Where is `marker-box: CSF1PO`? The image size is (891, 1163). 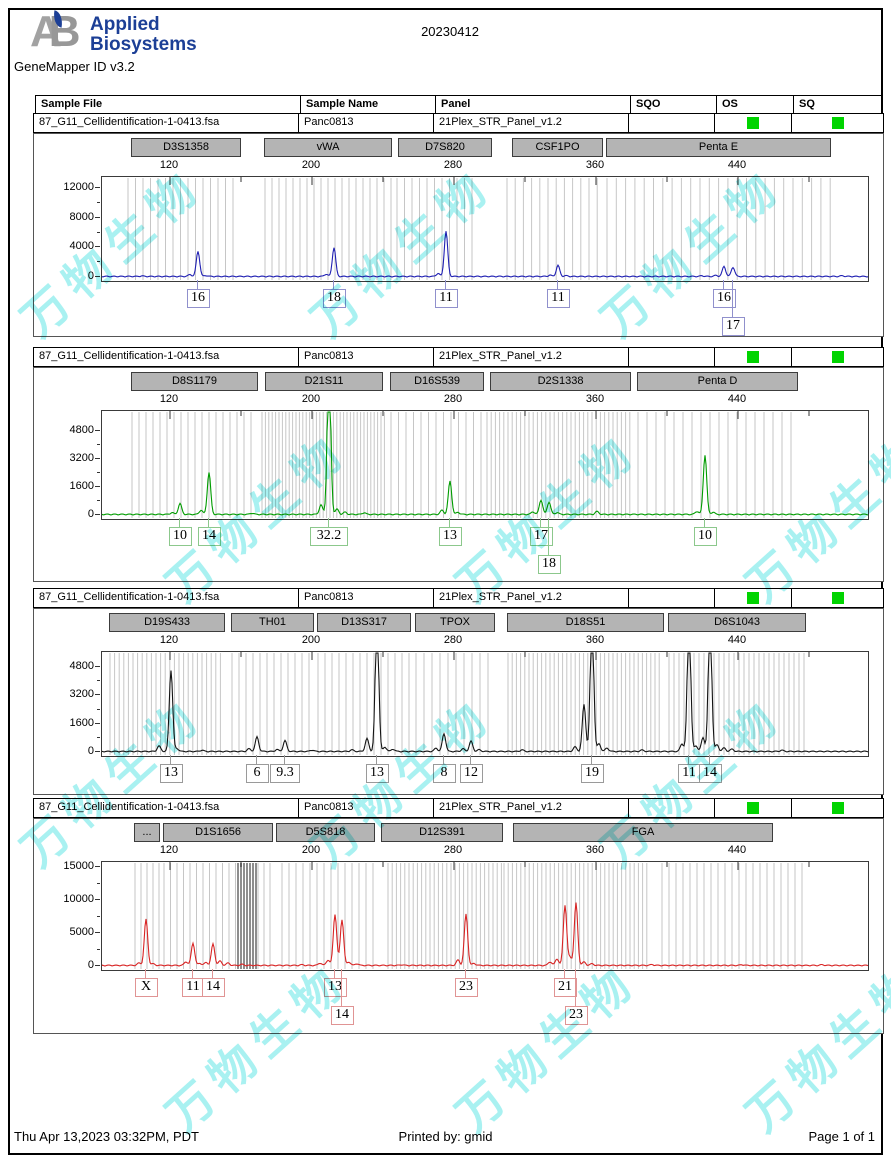 marker-box: CSF1PO is located at coordinates (557, 147).